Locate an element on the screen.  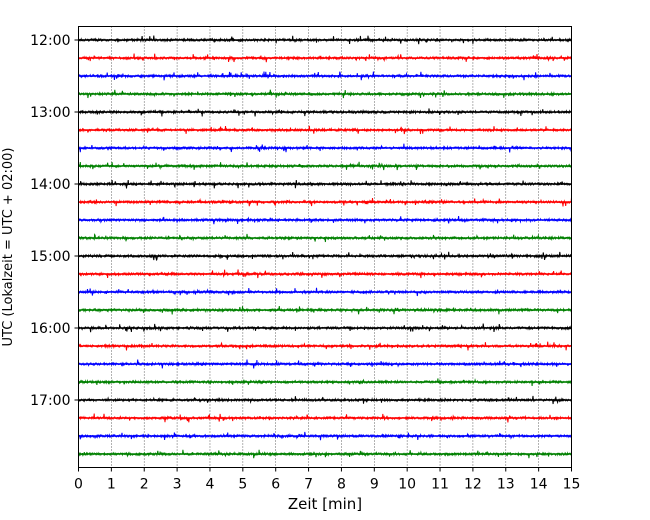
y-tick-label: 13:00 is located at coordinates (50, 113).